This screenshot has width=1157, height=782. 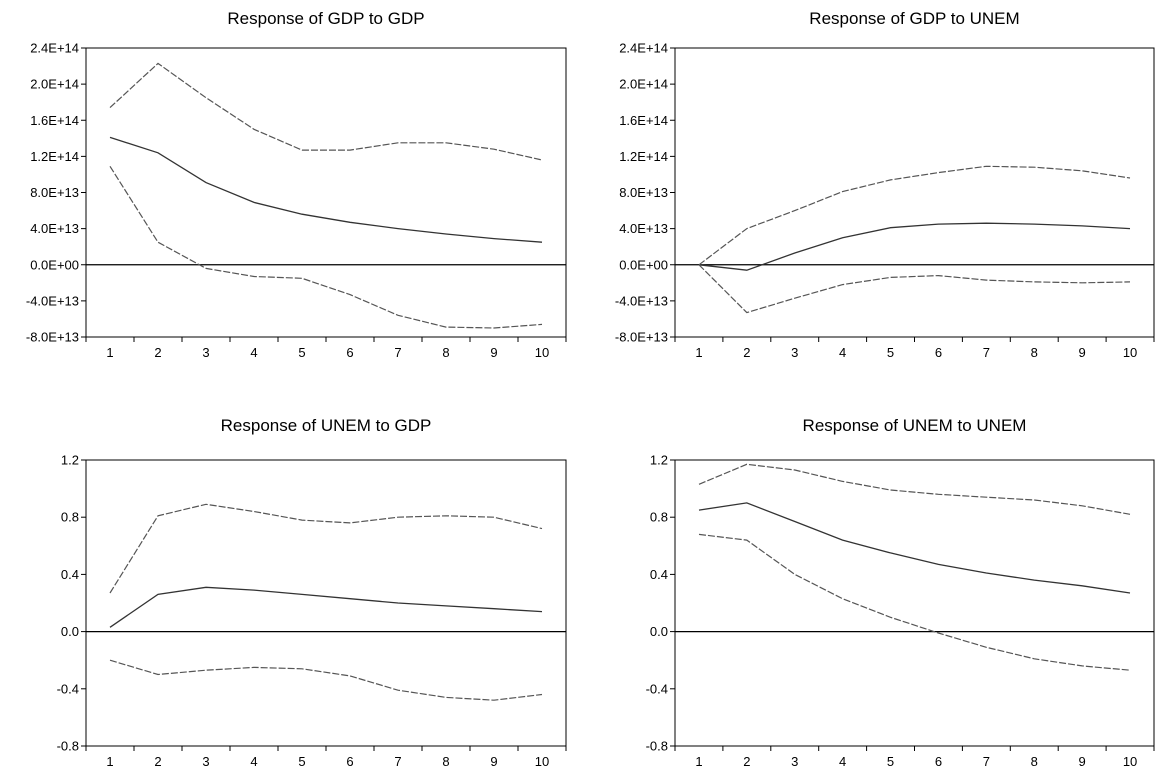 I want to click on chart-title: Response of GDP to GDP, so click(x=325, y=18).